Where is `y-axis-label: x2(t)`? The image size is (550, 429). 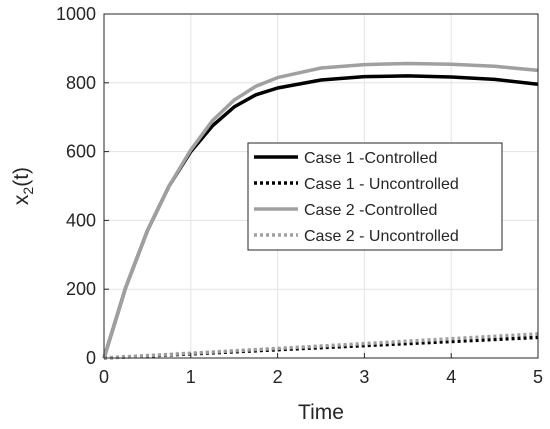 y-axis-label: x2(t) is located at coordinates (23, 186).